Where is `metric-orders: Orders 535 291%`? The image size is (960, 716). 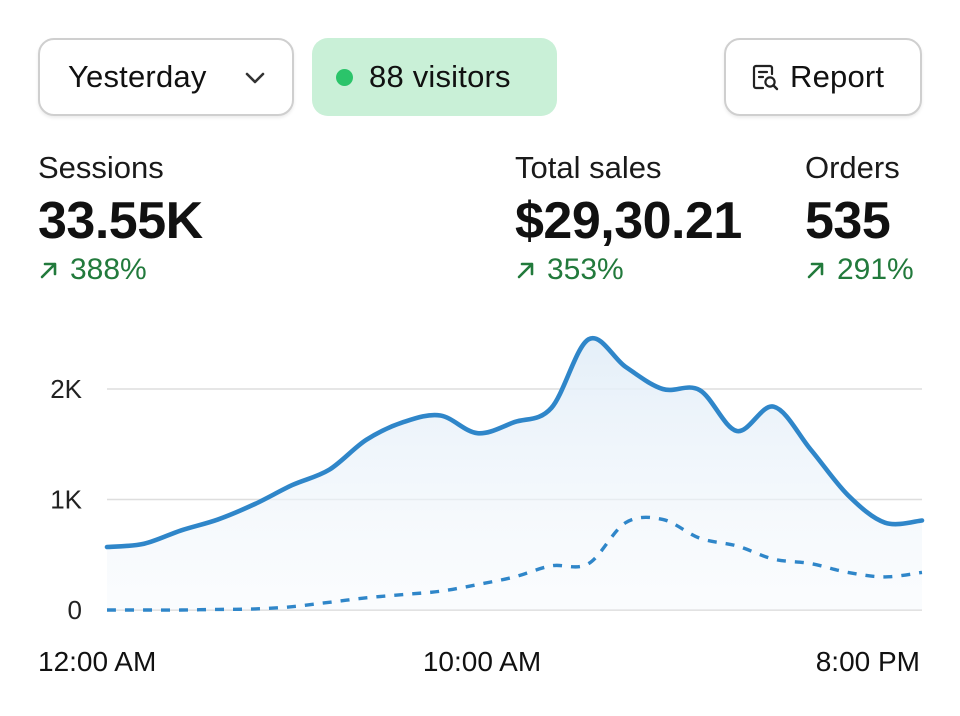 metric-orders: Orders 535 291% is located at coordinates (859, 219).